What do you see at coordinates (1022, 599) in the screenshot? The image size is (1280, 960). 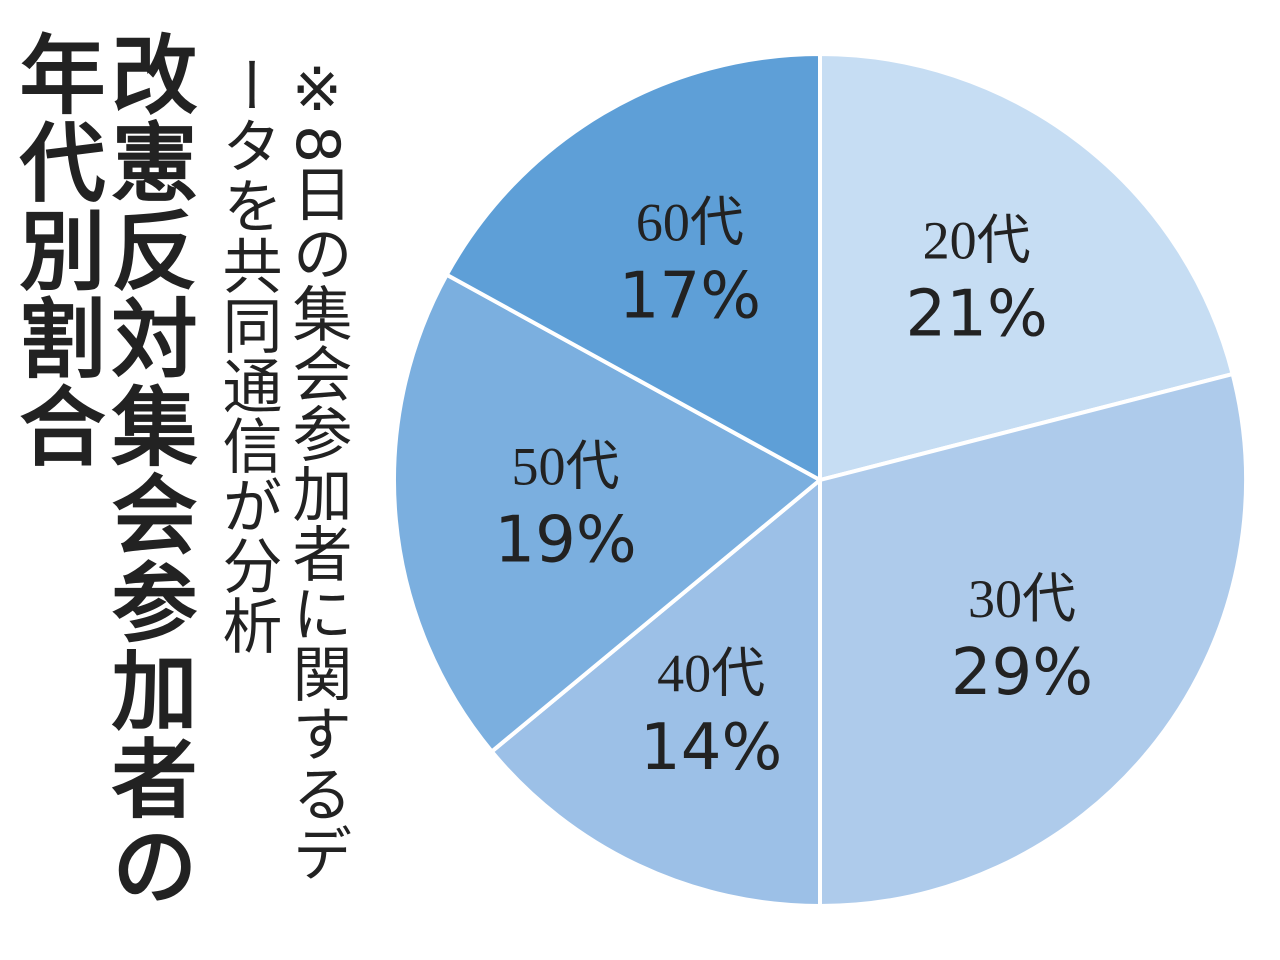 I see `slice-label: 30代` at bounding box center [1022, 599].